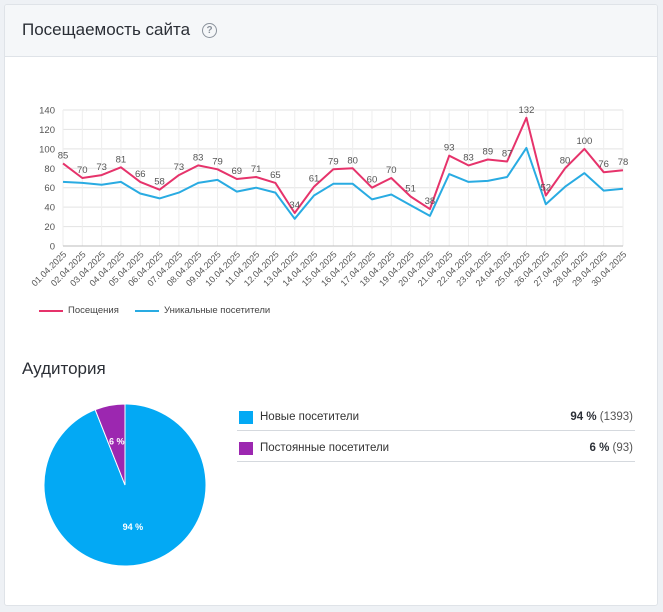  I want to click on pie-label-new: 94 %, so click(133, 527).